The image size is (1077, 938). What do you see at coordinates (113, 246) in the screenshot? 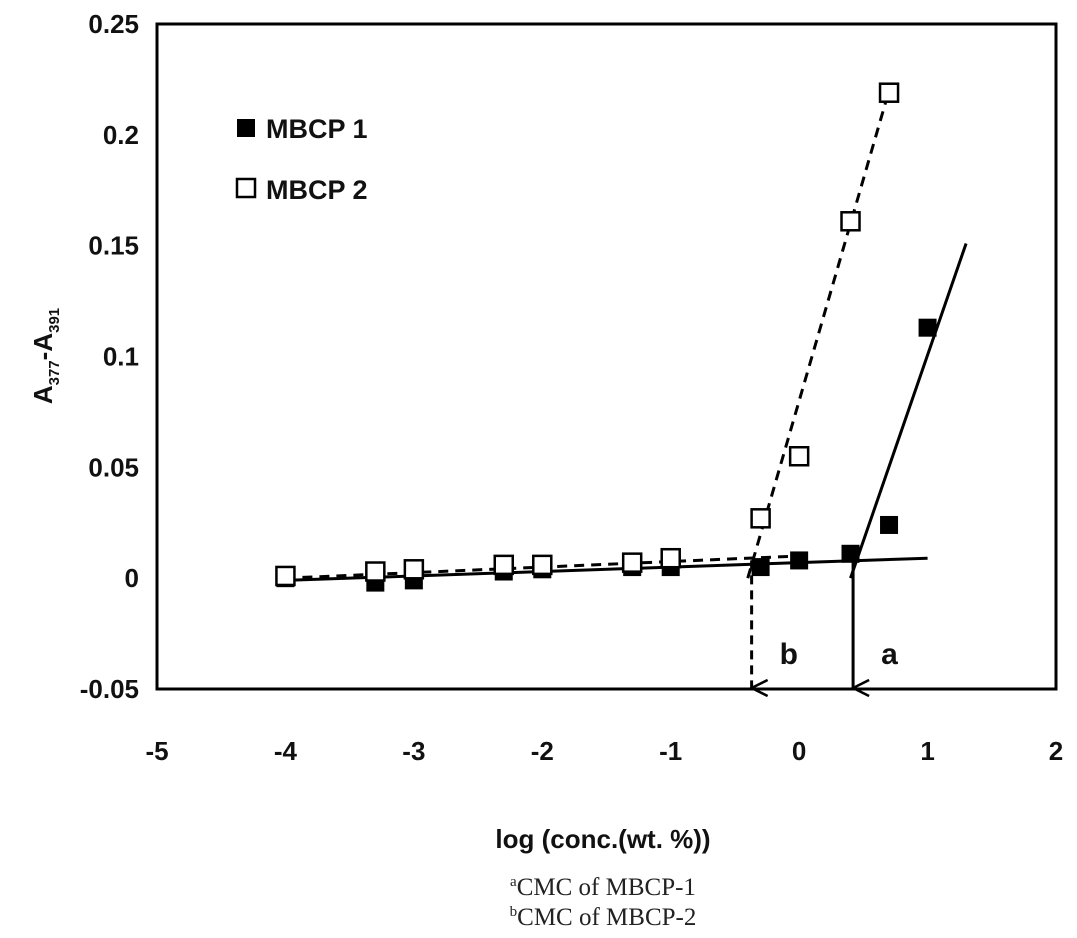
I see `y-tick-label: 0.15` at bounding box center [113, 246].